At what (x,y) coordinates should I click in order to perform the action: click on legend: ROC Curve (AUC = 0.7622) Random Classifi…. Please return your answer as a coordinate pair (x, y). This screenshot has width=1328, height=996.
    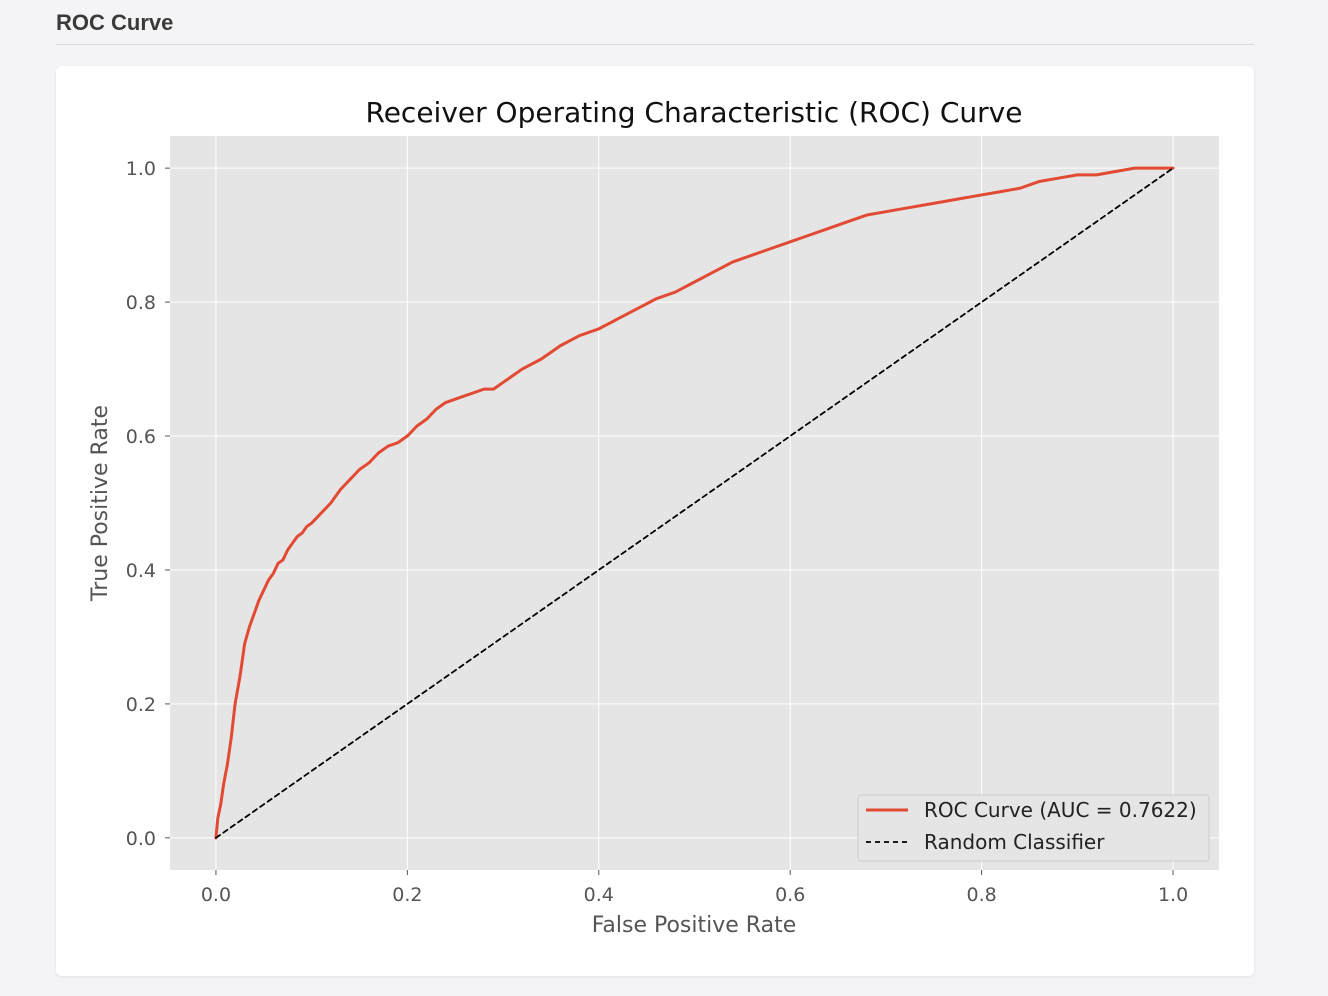
    Looking at the image, I should click on (1033, 828).